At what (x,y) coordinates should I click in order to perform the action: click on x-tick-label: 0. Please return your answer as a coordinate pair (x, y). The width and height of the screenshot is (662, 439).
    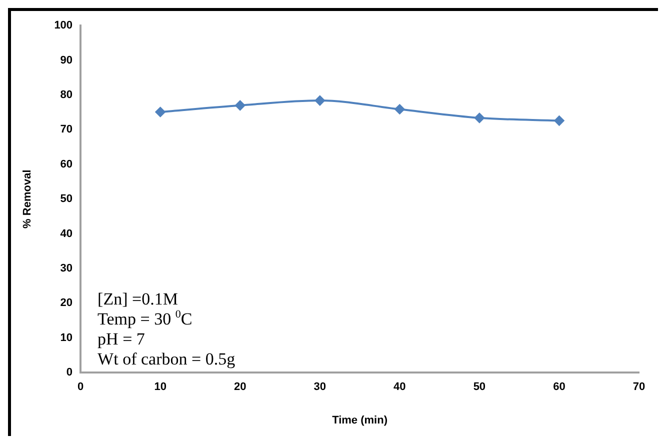
    Looking at the image, I should click on (80, 387).